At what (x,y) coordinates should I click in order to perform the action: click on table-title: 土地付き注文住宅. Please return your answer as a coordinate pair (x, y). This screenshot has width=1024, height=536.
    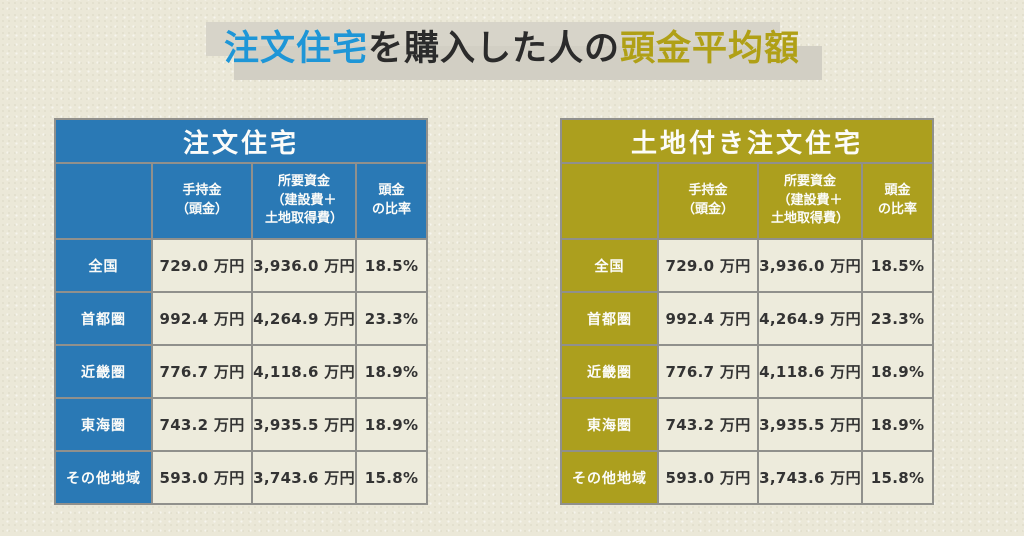
    Looking at the image, I should click on (747, 141).